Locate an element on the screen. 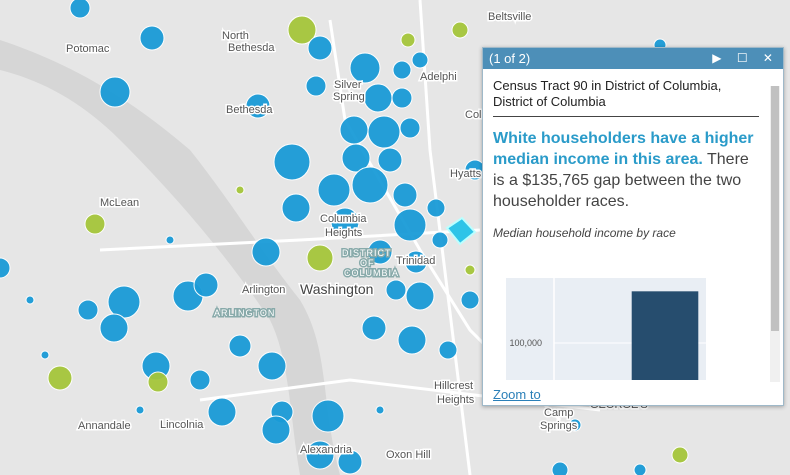 The image size is (790, 475). pager: (1 of 2) is located at coordinates (510, 58).